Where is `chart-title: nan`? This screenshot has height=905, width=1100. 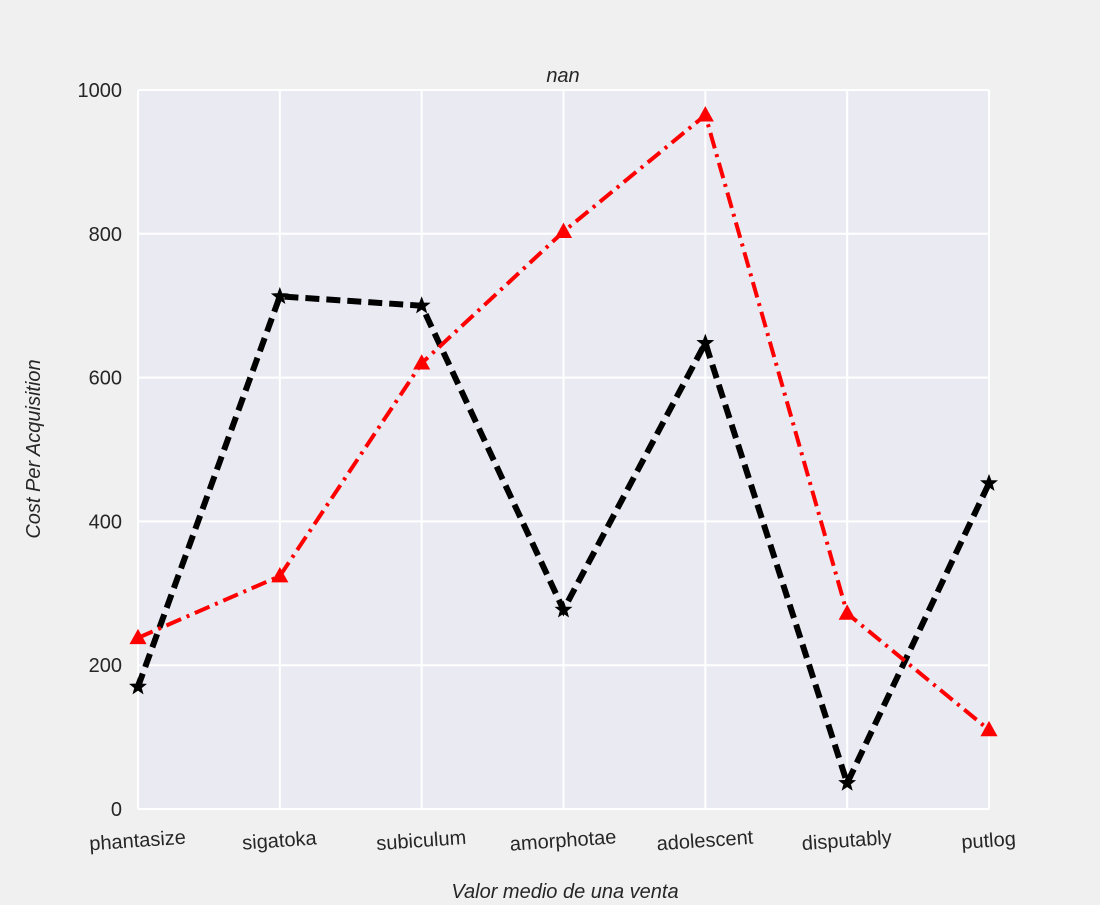 chart-title: nan is located at coordinates (562, 76).